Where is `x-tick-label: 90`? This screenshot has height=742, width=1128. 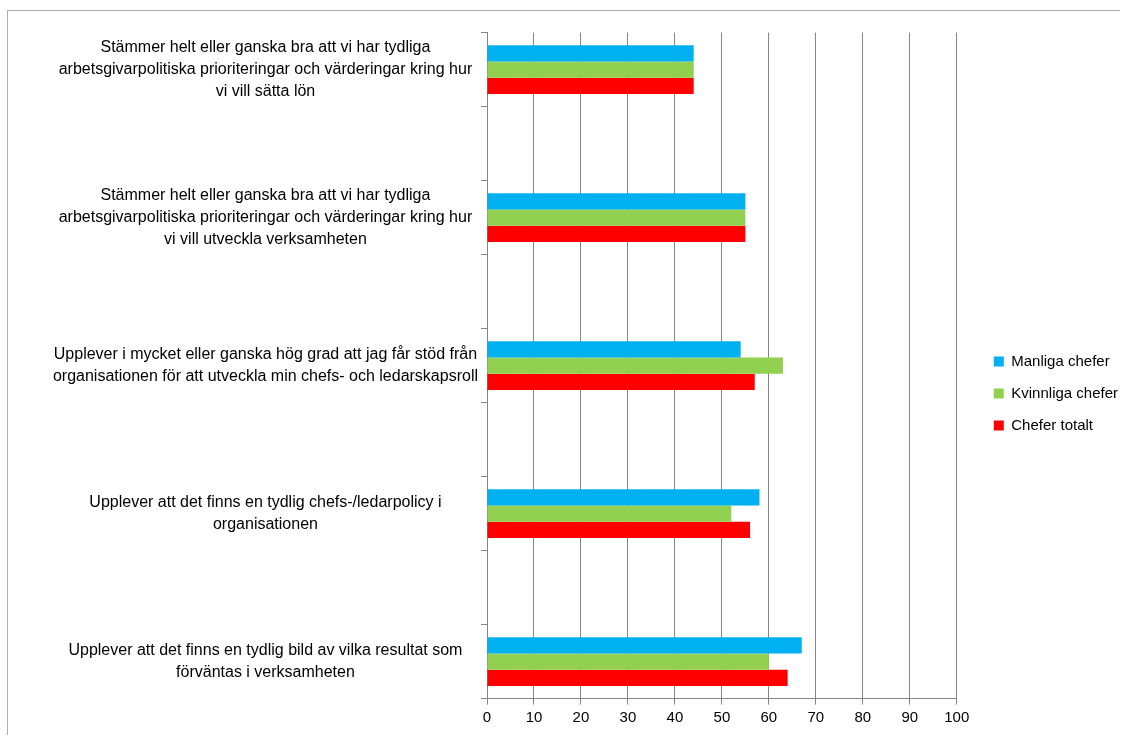
x-tick-label: 90 is located at coordinates (910, 716).